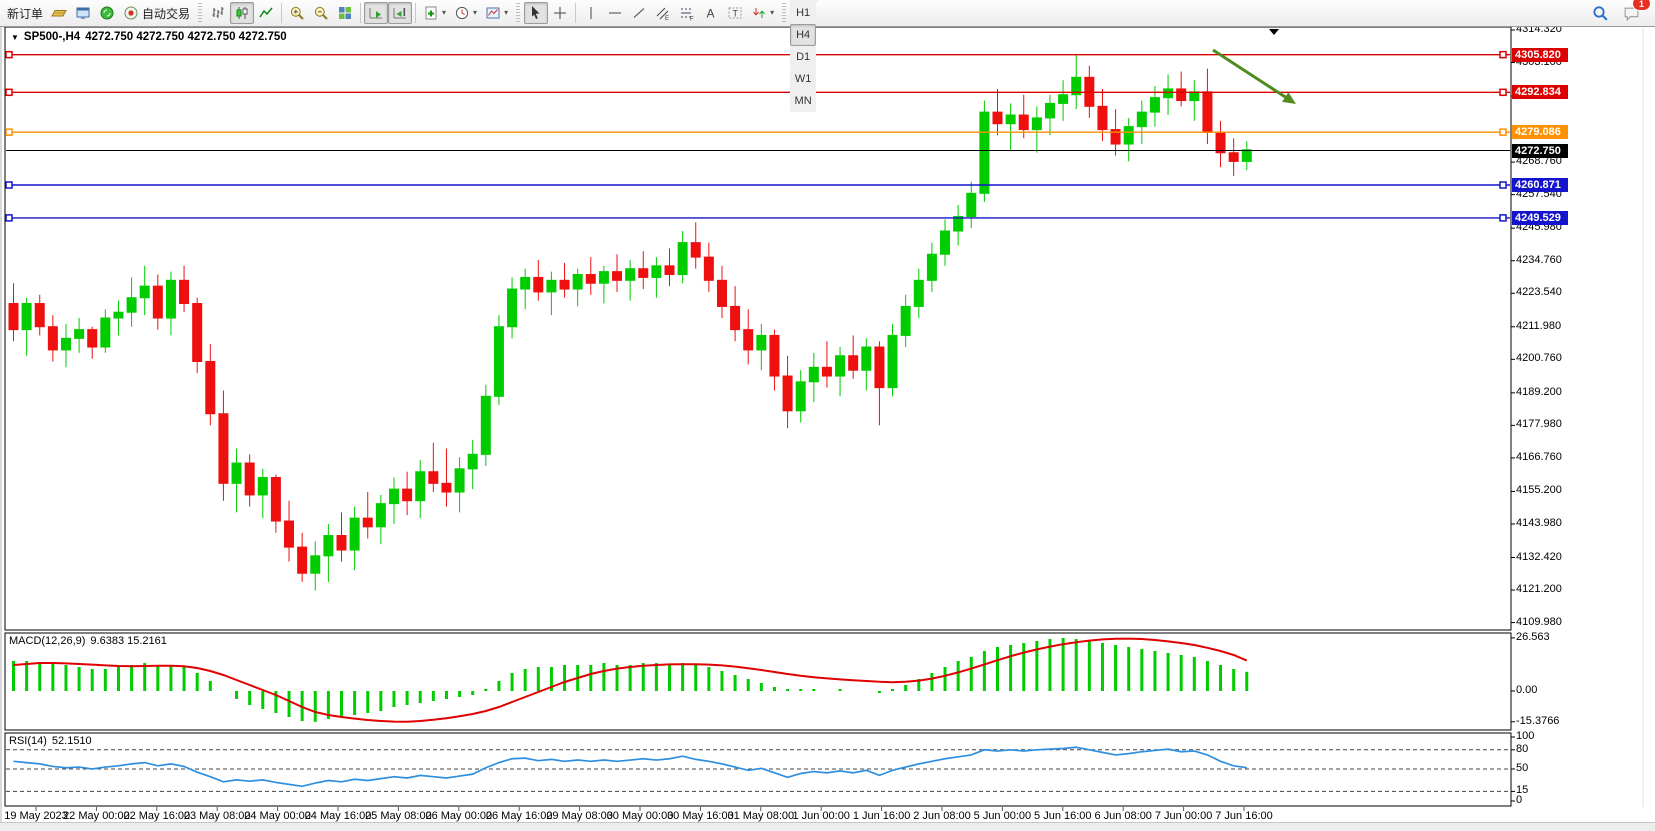 This screenshot has height=831, width=1655. I want to click on timeframe-H4: H4, so click(803, 35).